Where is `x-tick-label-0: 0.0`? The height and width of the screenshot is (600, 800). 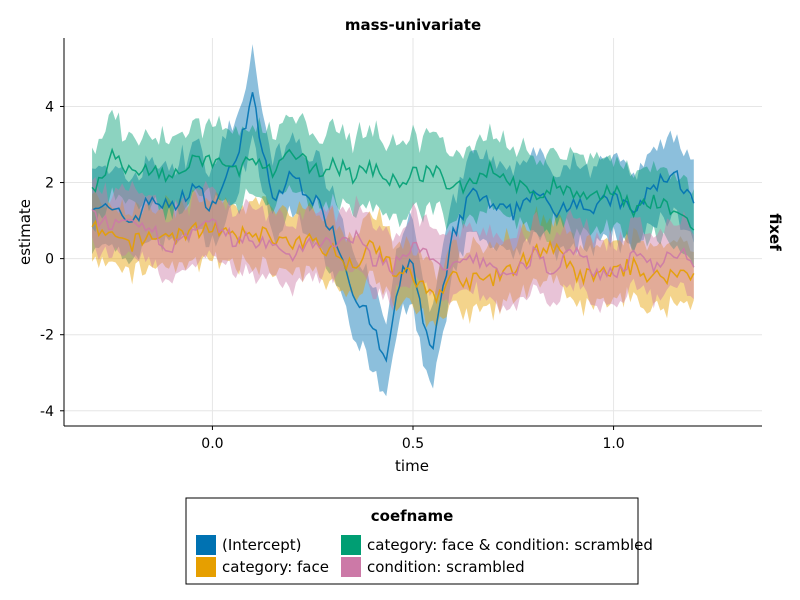
x-tick-label-0: 0.0 is located at coordinates (212, 444).